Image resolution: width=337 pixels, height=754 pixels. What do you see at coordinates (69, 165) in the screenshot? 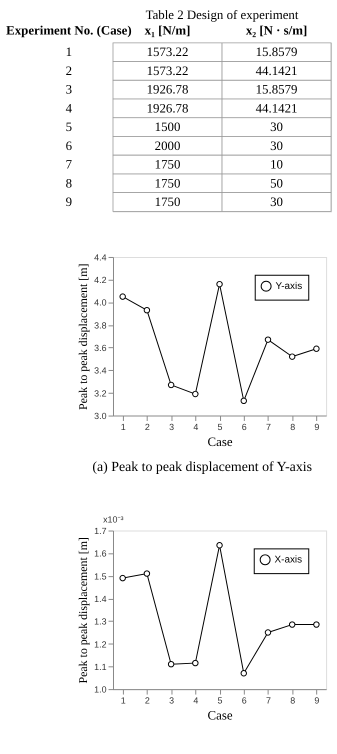
I see `y-tick-label: 7` at bounding box center [69, 165].